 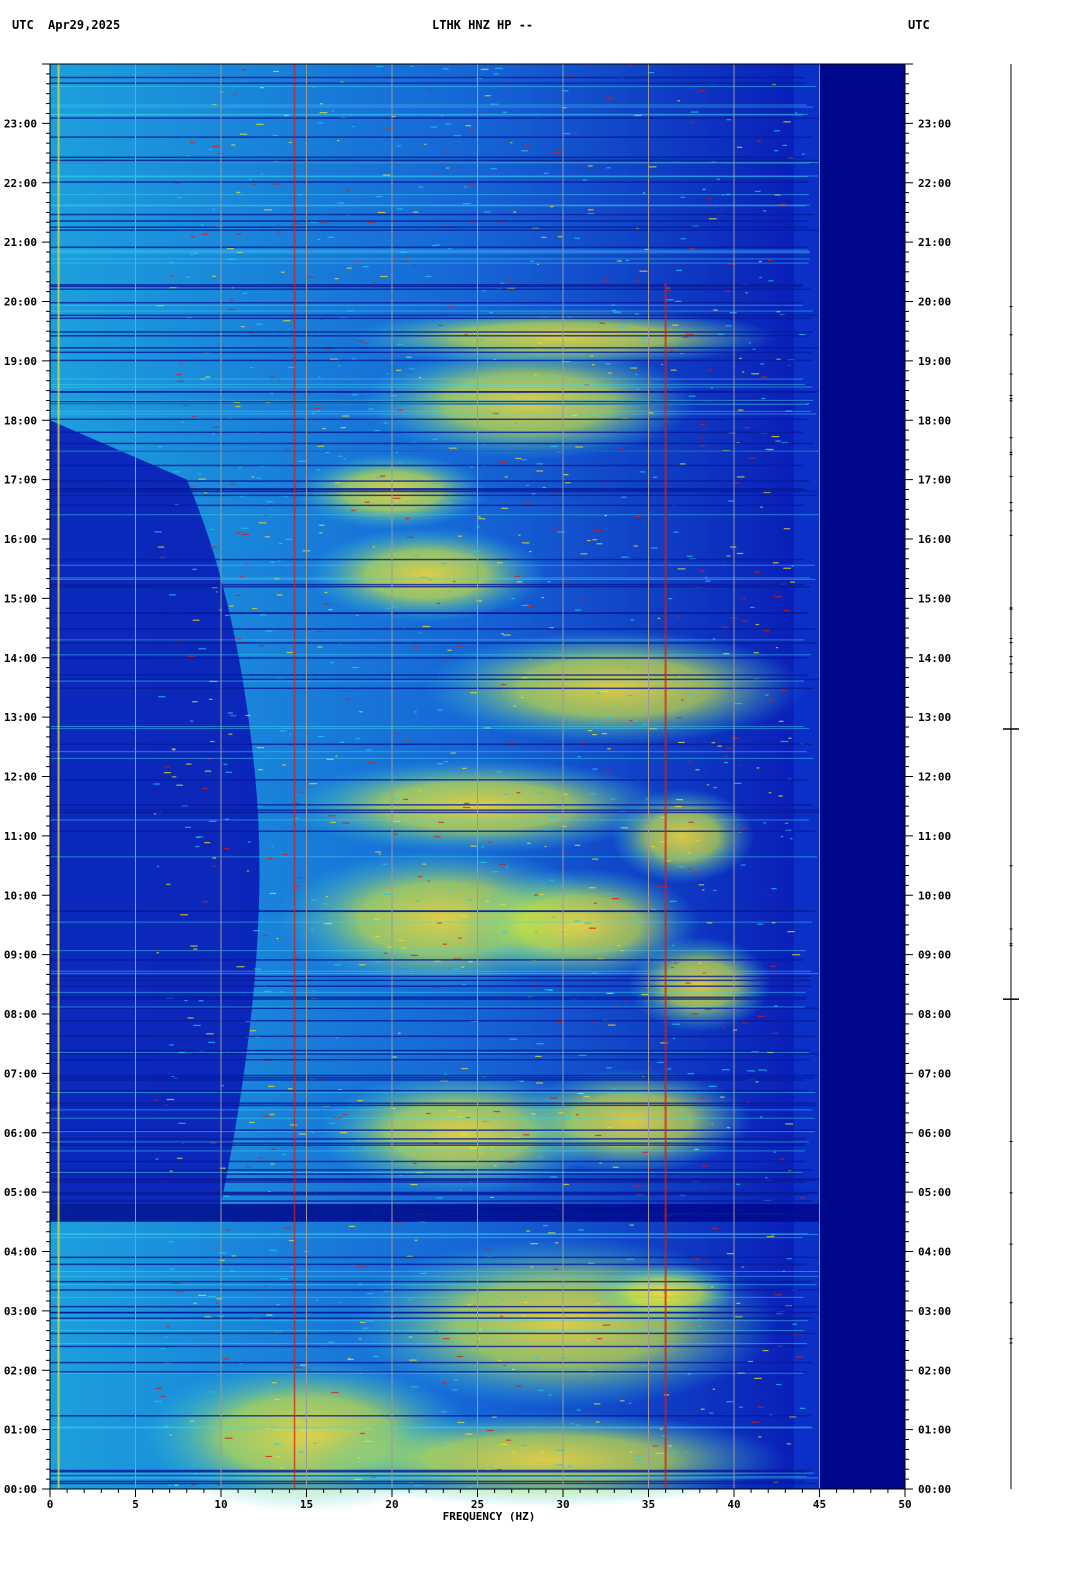 I want to click on y-tick-label-left: 13:00, so click(x=20, y=717).